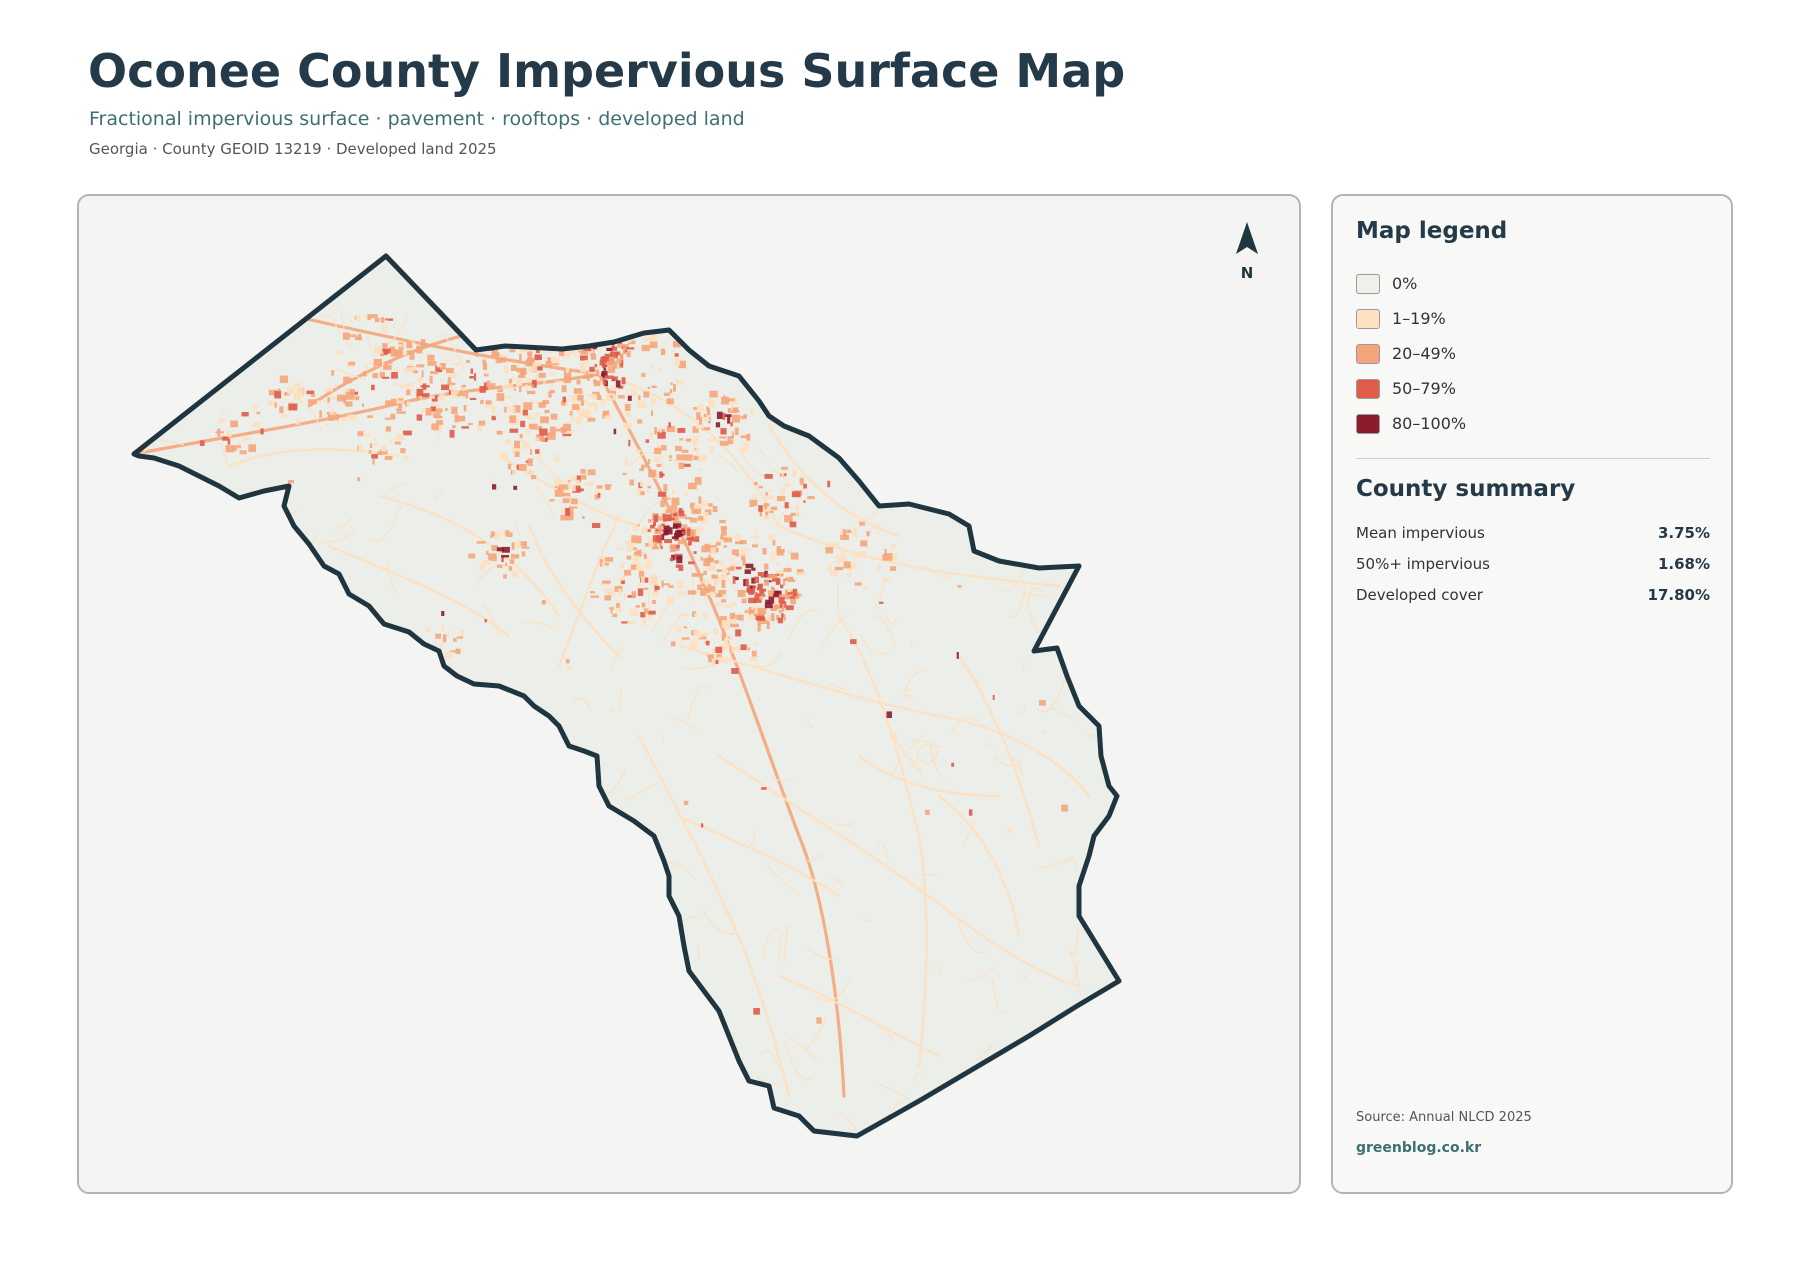 This screenshot has width=1800, height=1273. What do you see at coordinates (1419, 1148) in the screenshot?
I see `credit-link: greenblog.co.kr` at bounding box center [1419, 1148].